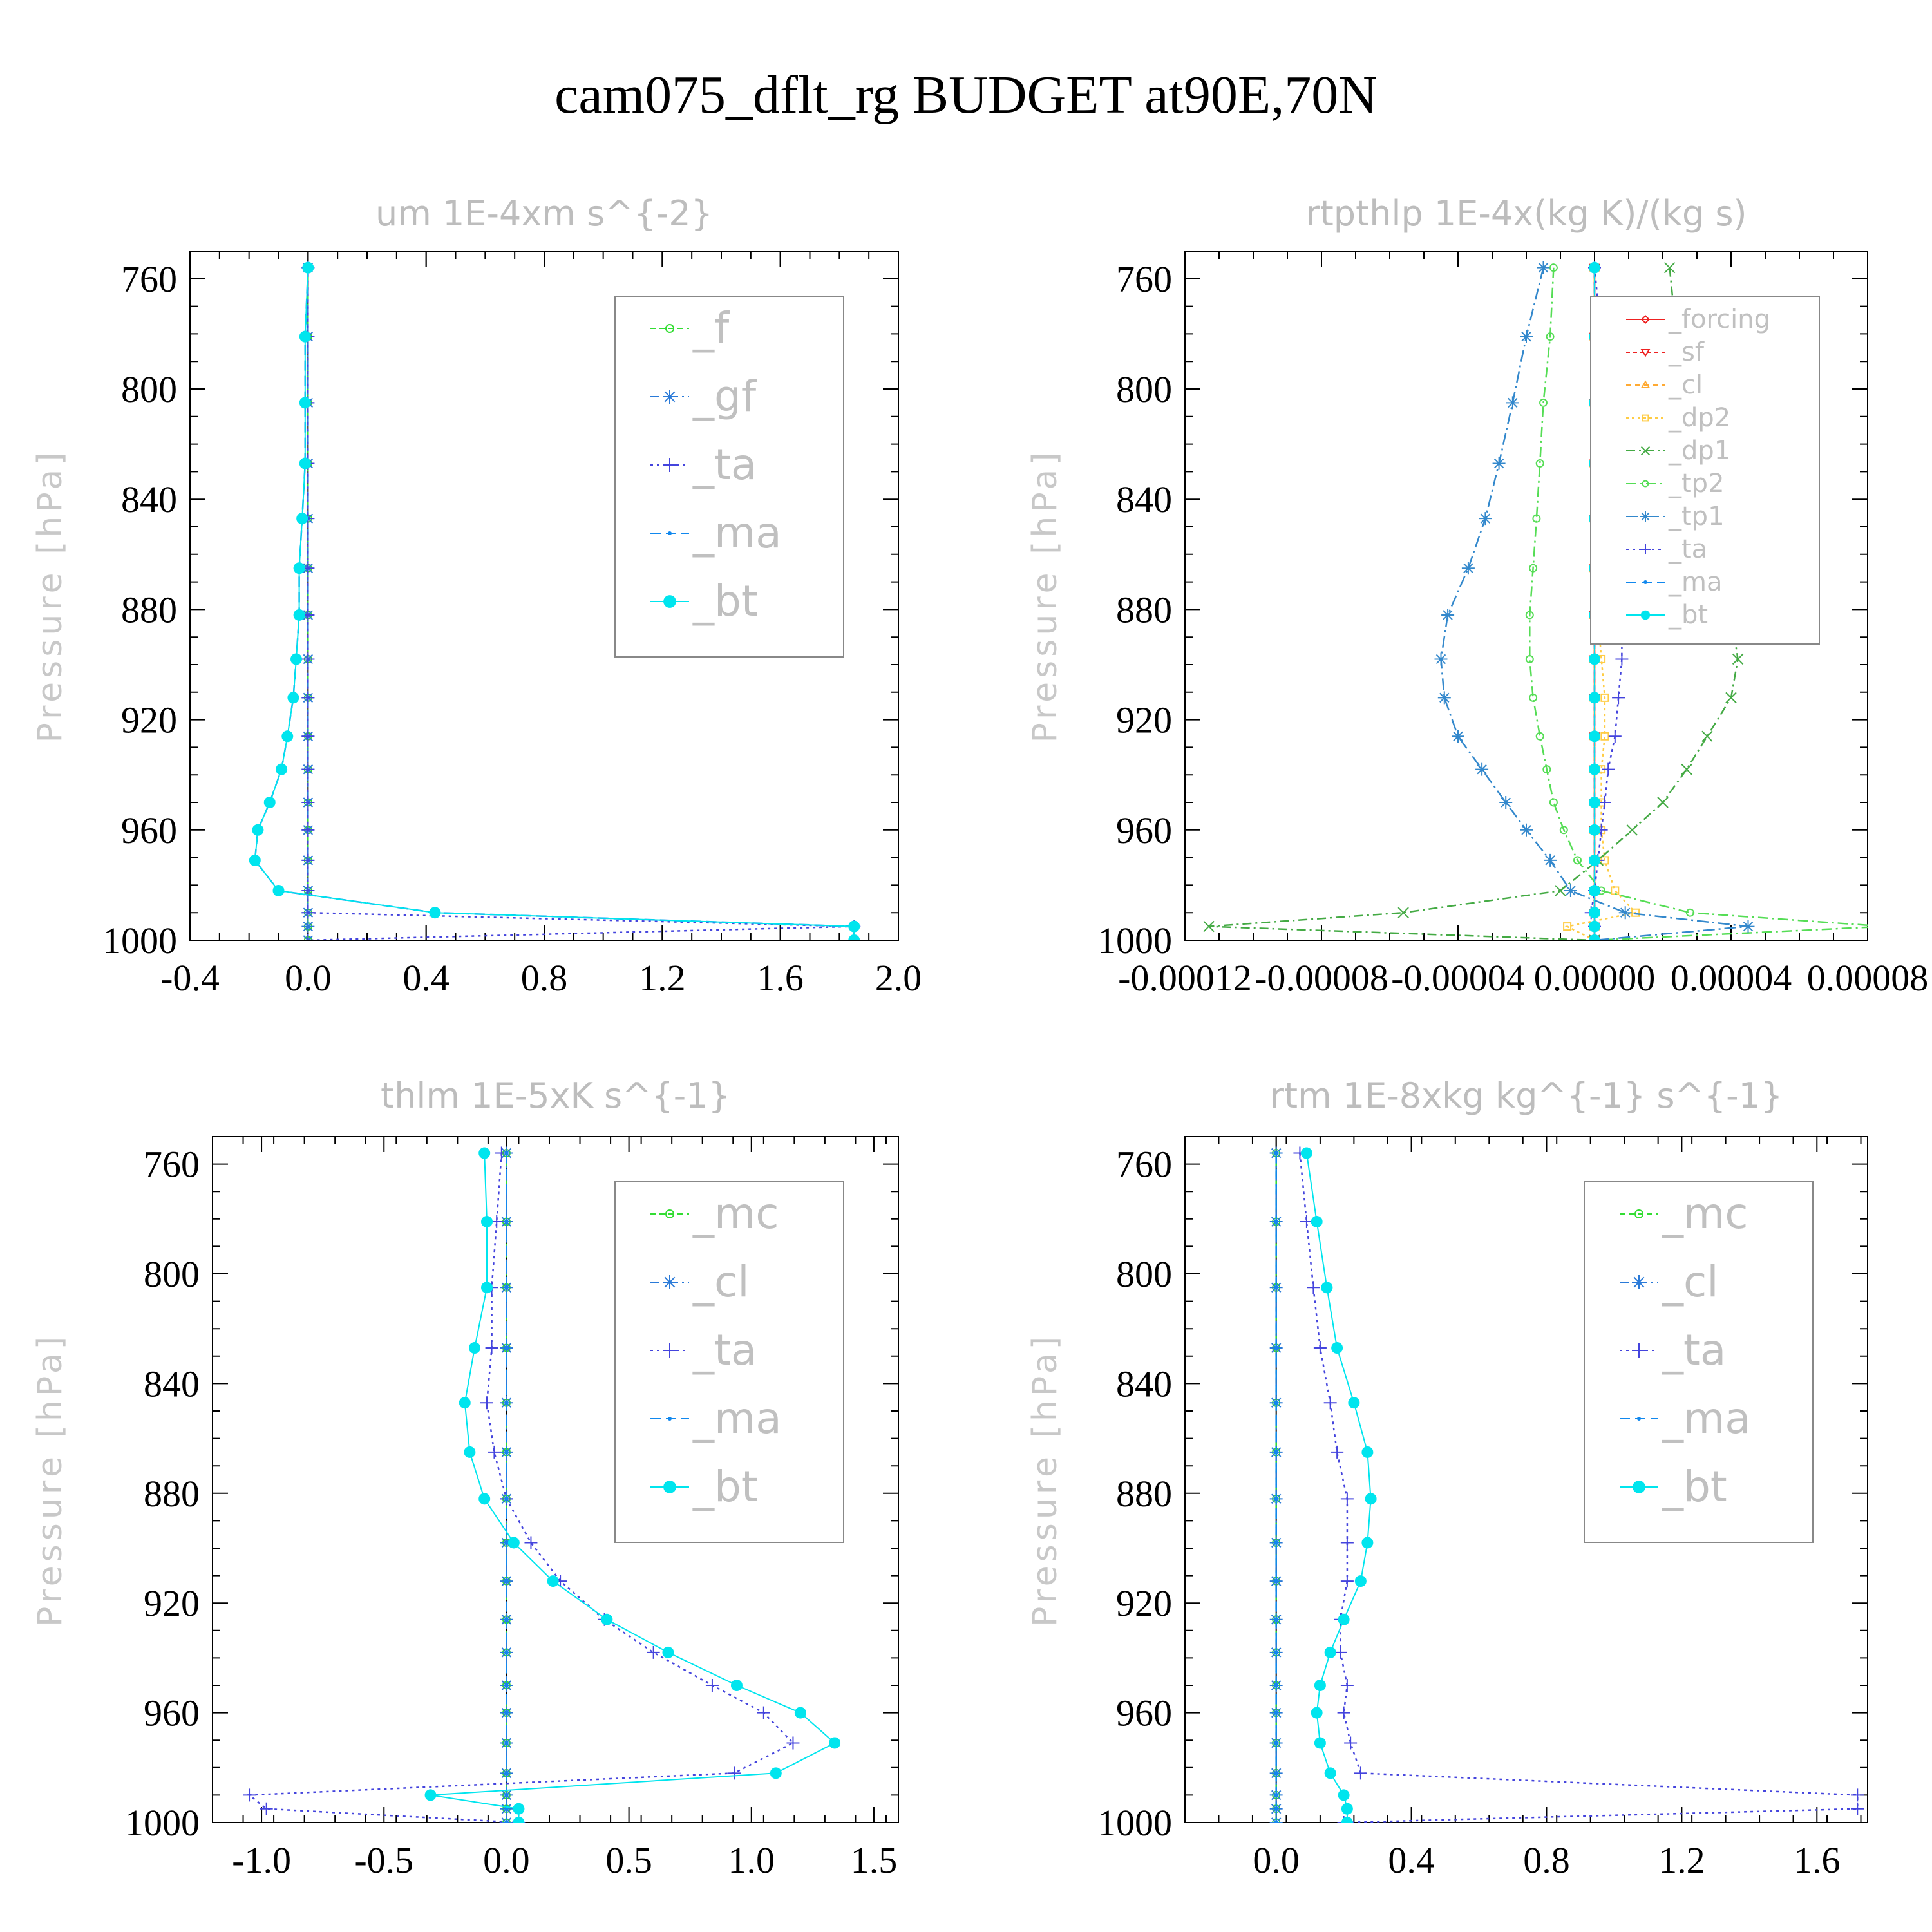 The image size is (1932, 1932). What do you see at coordinates (1731, 978) in the screenshot?
I see `x-tick-label: 0.00004` at bounding box center [1731, 978].